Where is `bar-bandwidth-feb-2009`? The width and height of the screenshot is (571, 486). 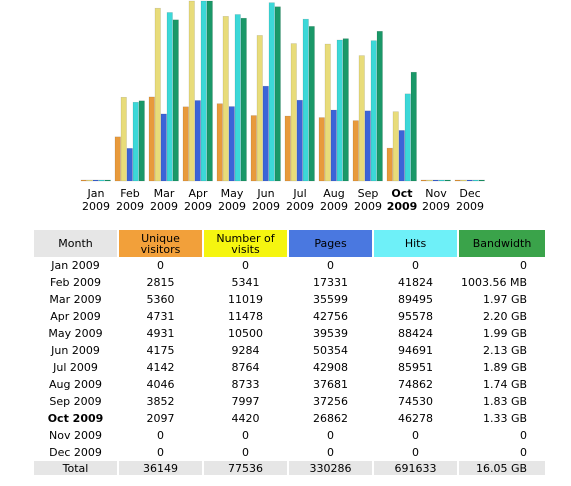 bar-bandwidth-feb-2009 is located at coordinates (141, 141).